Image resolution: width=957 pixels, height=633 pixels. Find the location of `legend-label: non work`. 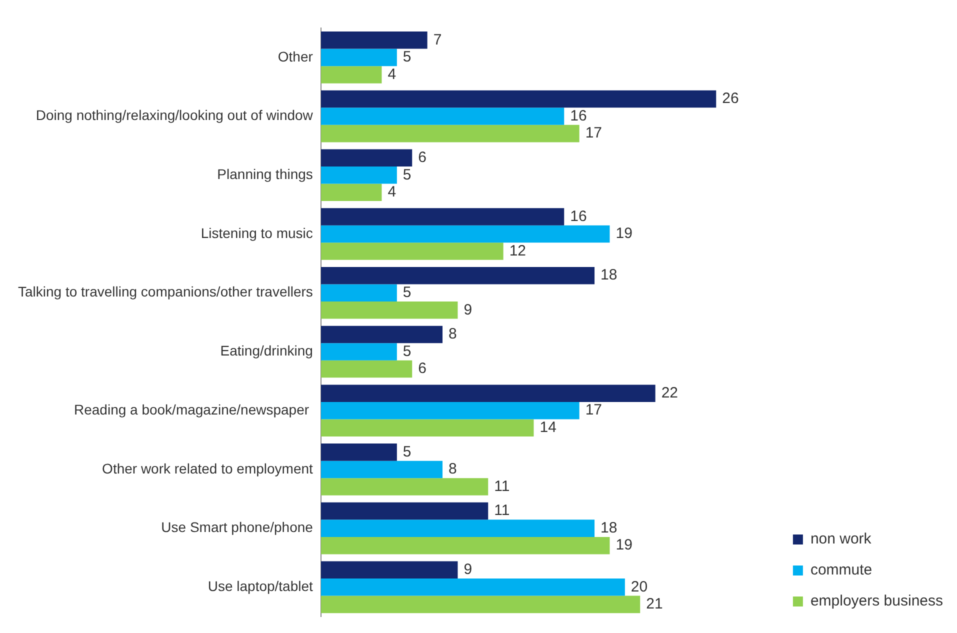

legend-label: non work is located at coordinates (841, 539).